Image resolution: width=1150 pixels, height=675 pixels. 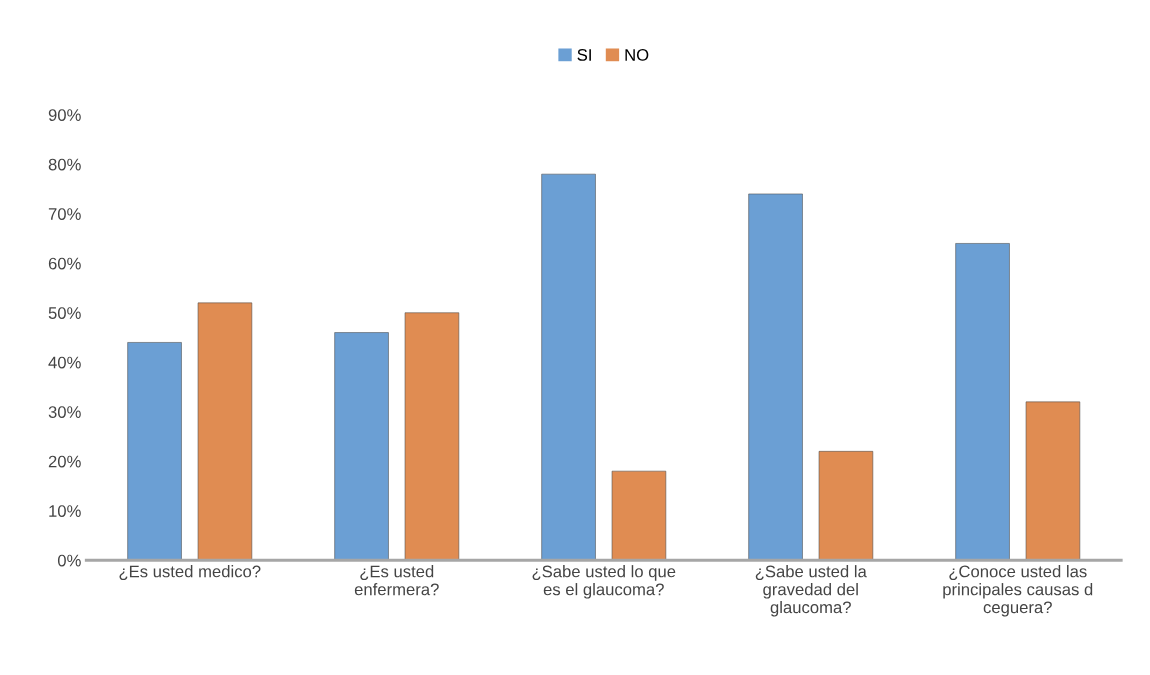 What do you see at coordinates (64, 461) in the screenshot?
I see `y-tick-label: 20%` at bounding box center [64, 461].